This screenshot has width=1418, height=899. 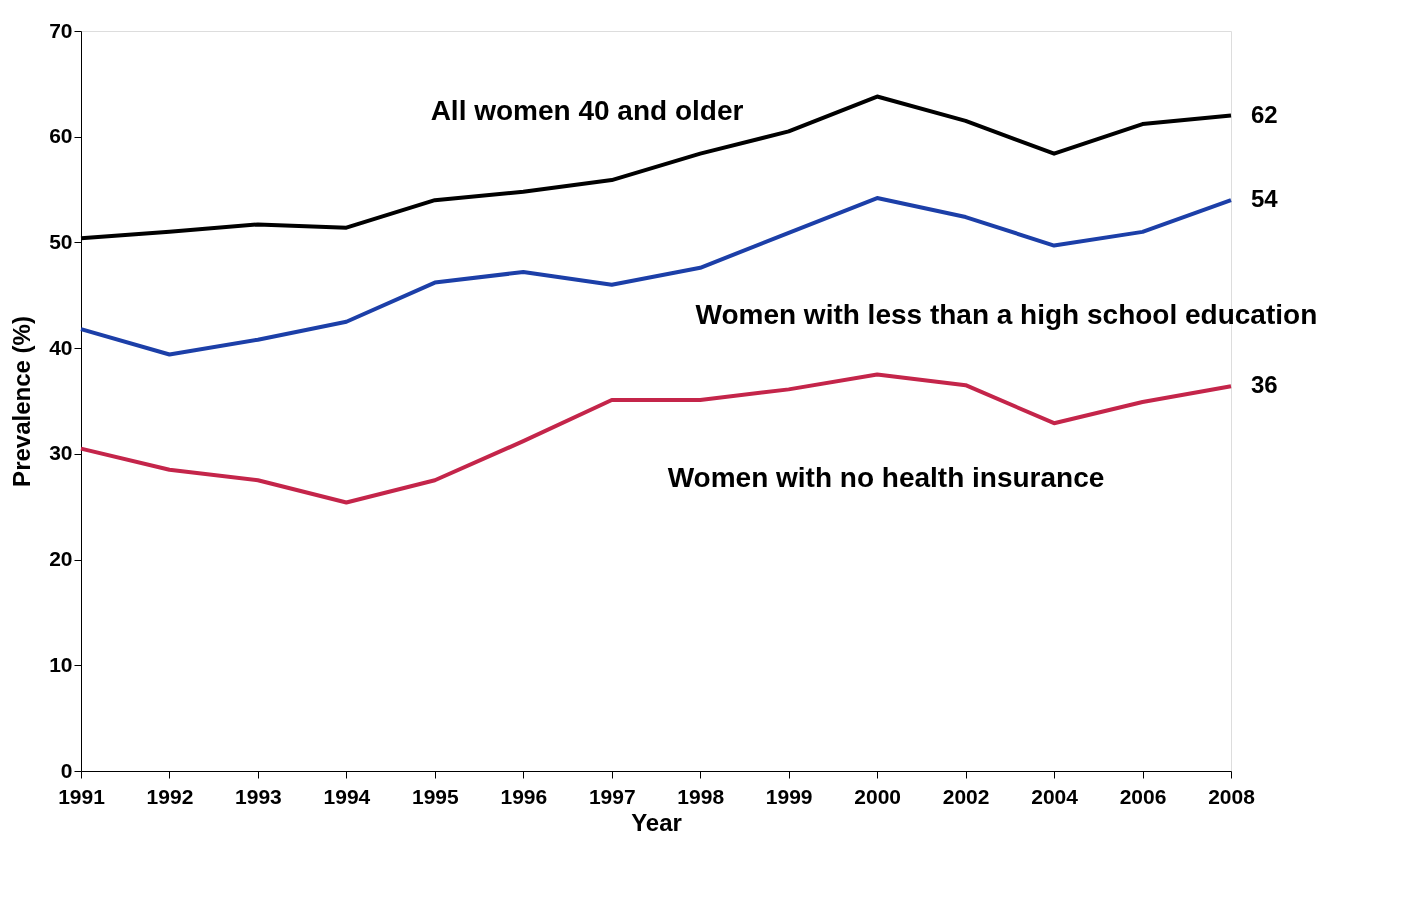 I want to click on x-tick-label: 1992, so click(x=170, y=796).